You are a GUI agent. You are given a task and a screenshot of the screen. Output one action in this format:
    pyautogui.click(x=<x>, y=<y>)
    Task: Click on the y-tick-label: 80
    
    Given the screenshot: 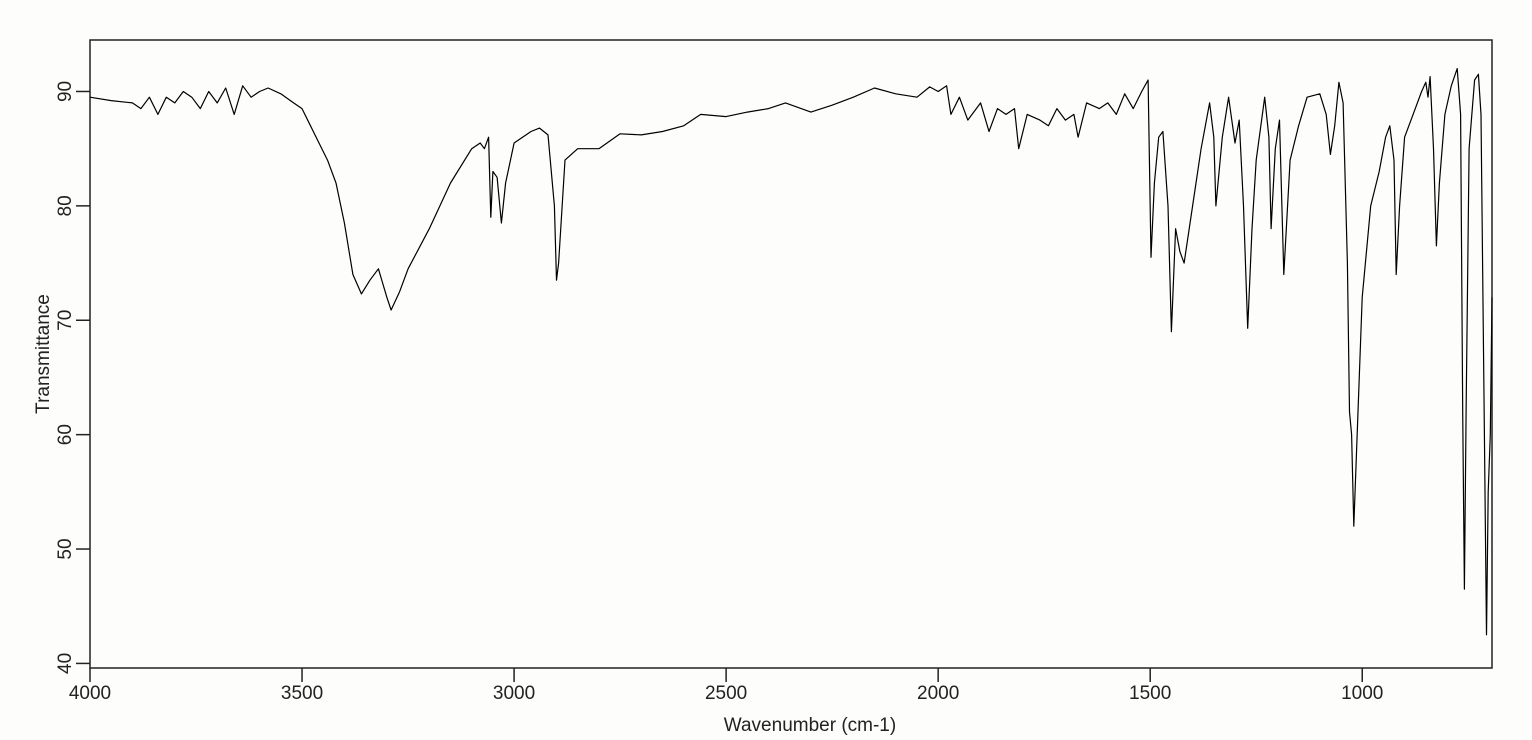 What is the action you would take?
    pyautogui.click(x=65, y=205)
    